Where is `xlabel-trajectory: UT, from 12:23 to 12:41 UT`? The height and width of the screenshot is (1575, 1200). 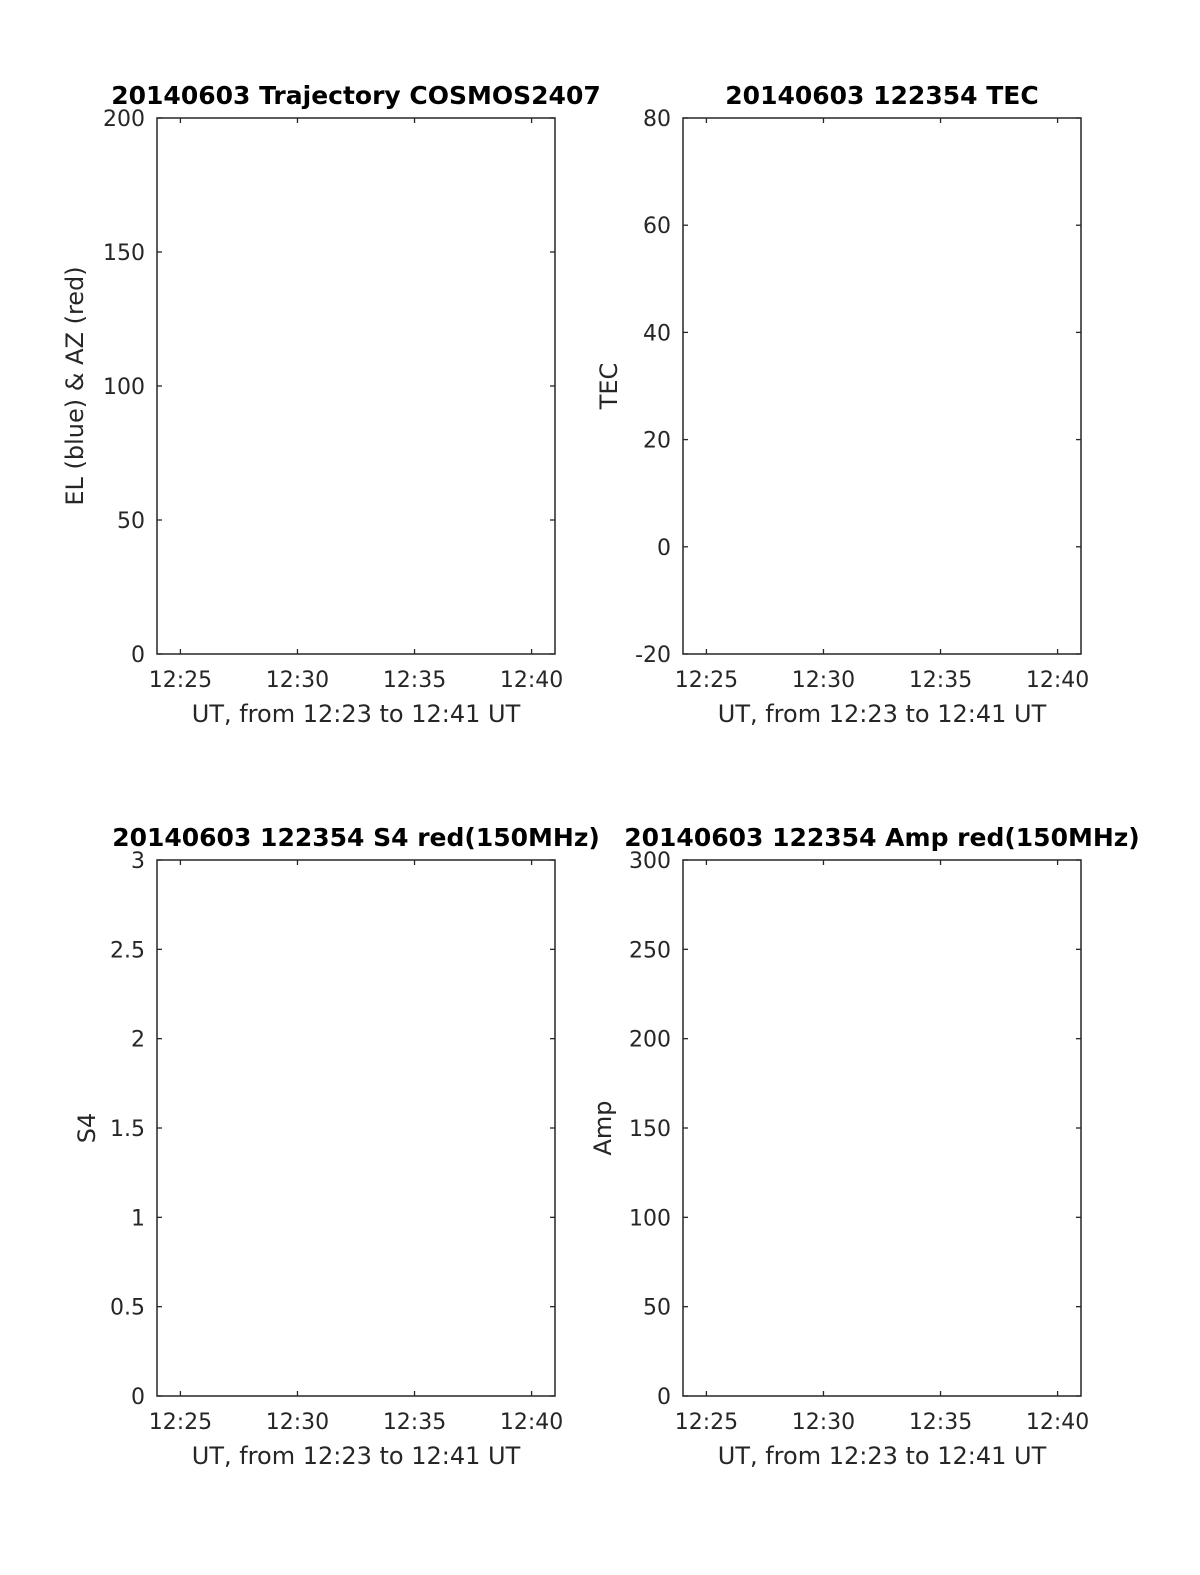 xlabel-trajectory: UT, from 12:23 to 12:41 UT is located at coordinates (356, 714).